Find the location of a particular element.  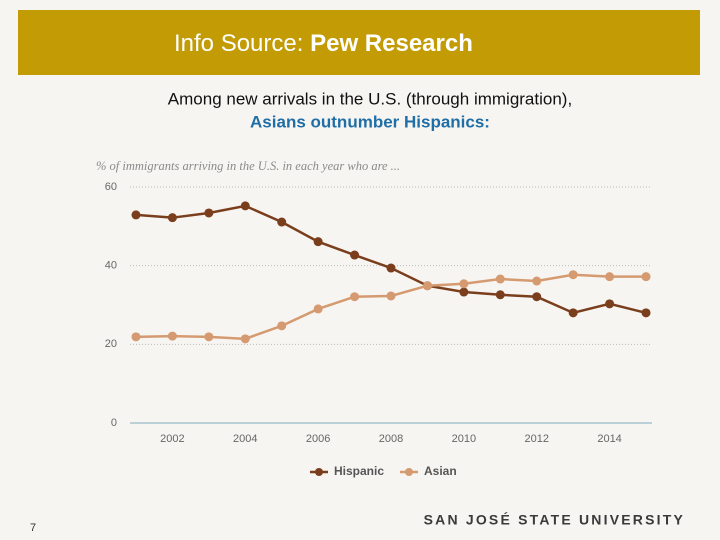

header-title: Info Source: Pew Research is located at coordinates (323, 43).